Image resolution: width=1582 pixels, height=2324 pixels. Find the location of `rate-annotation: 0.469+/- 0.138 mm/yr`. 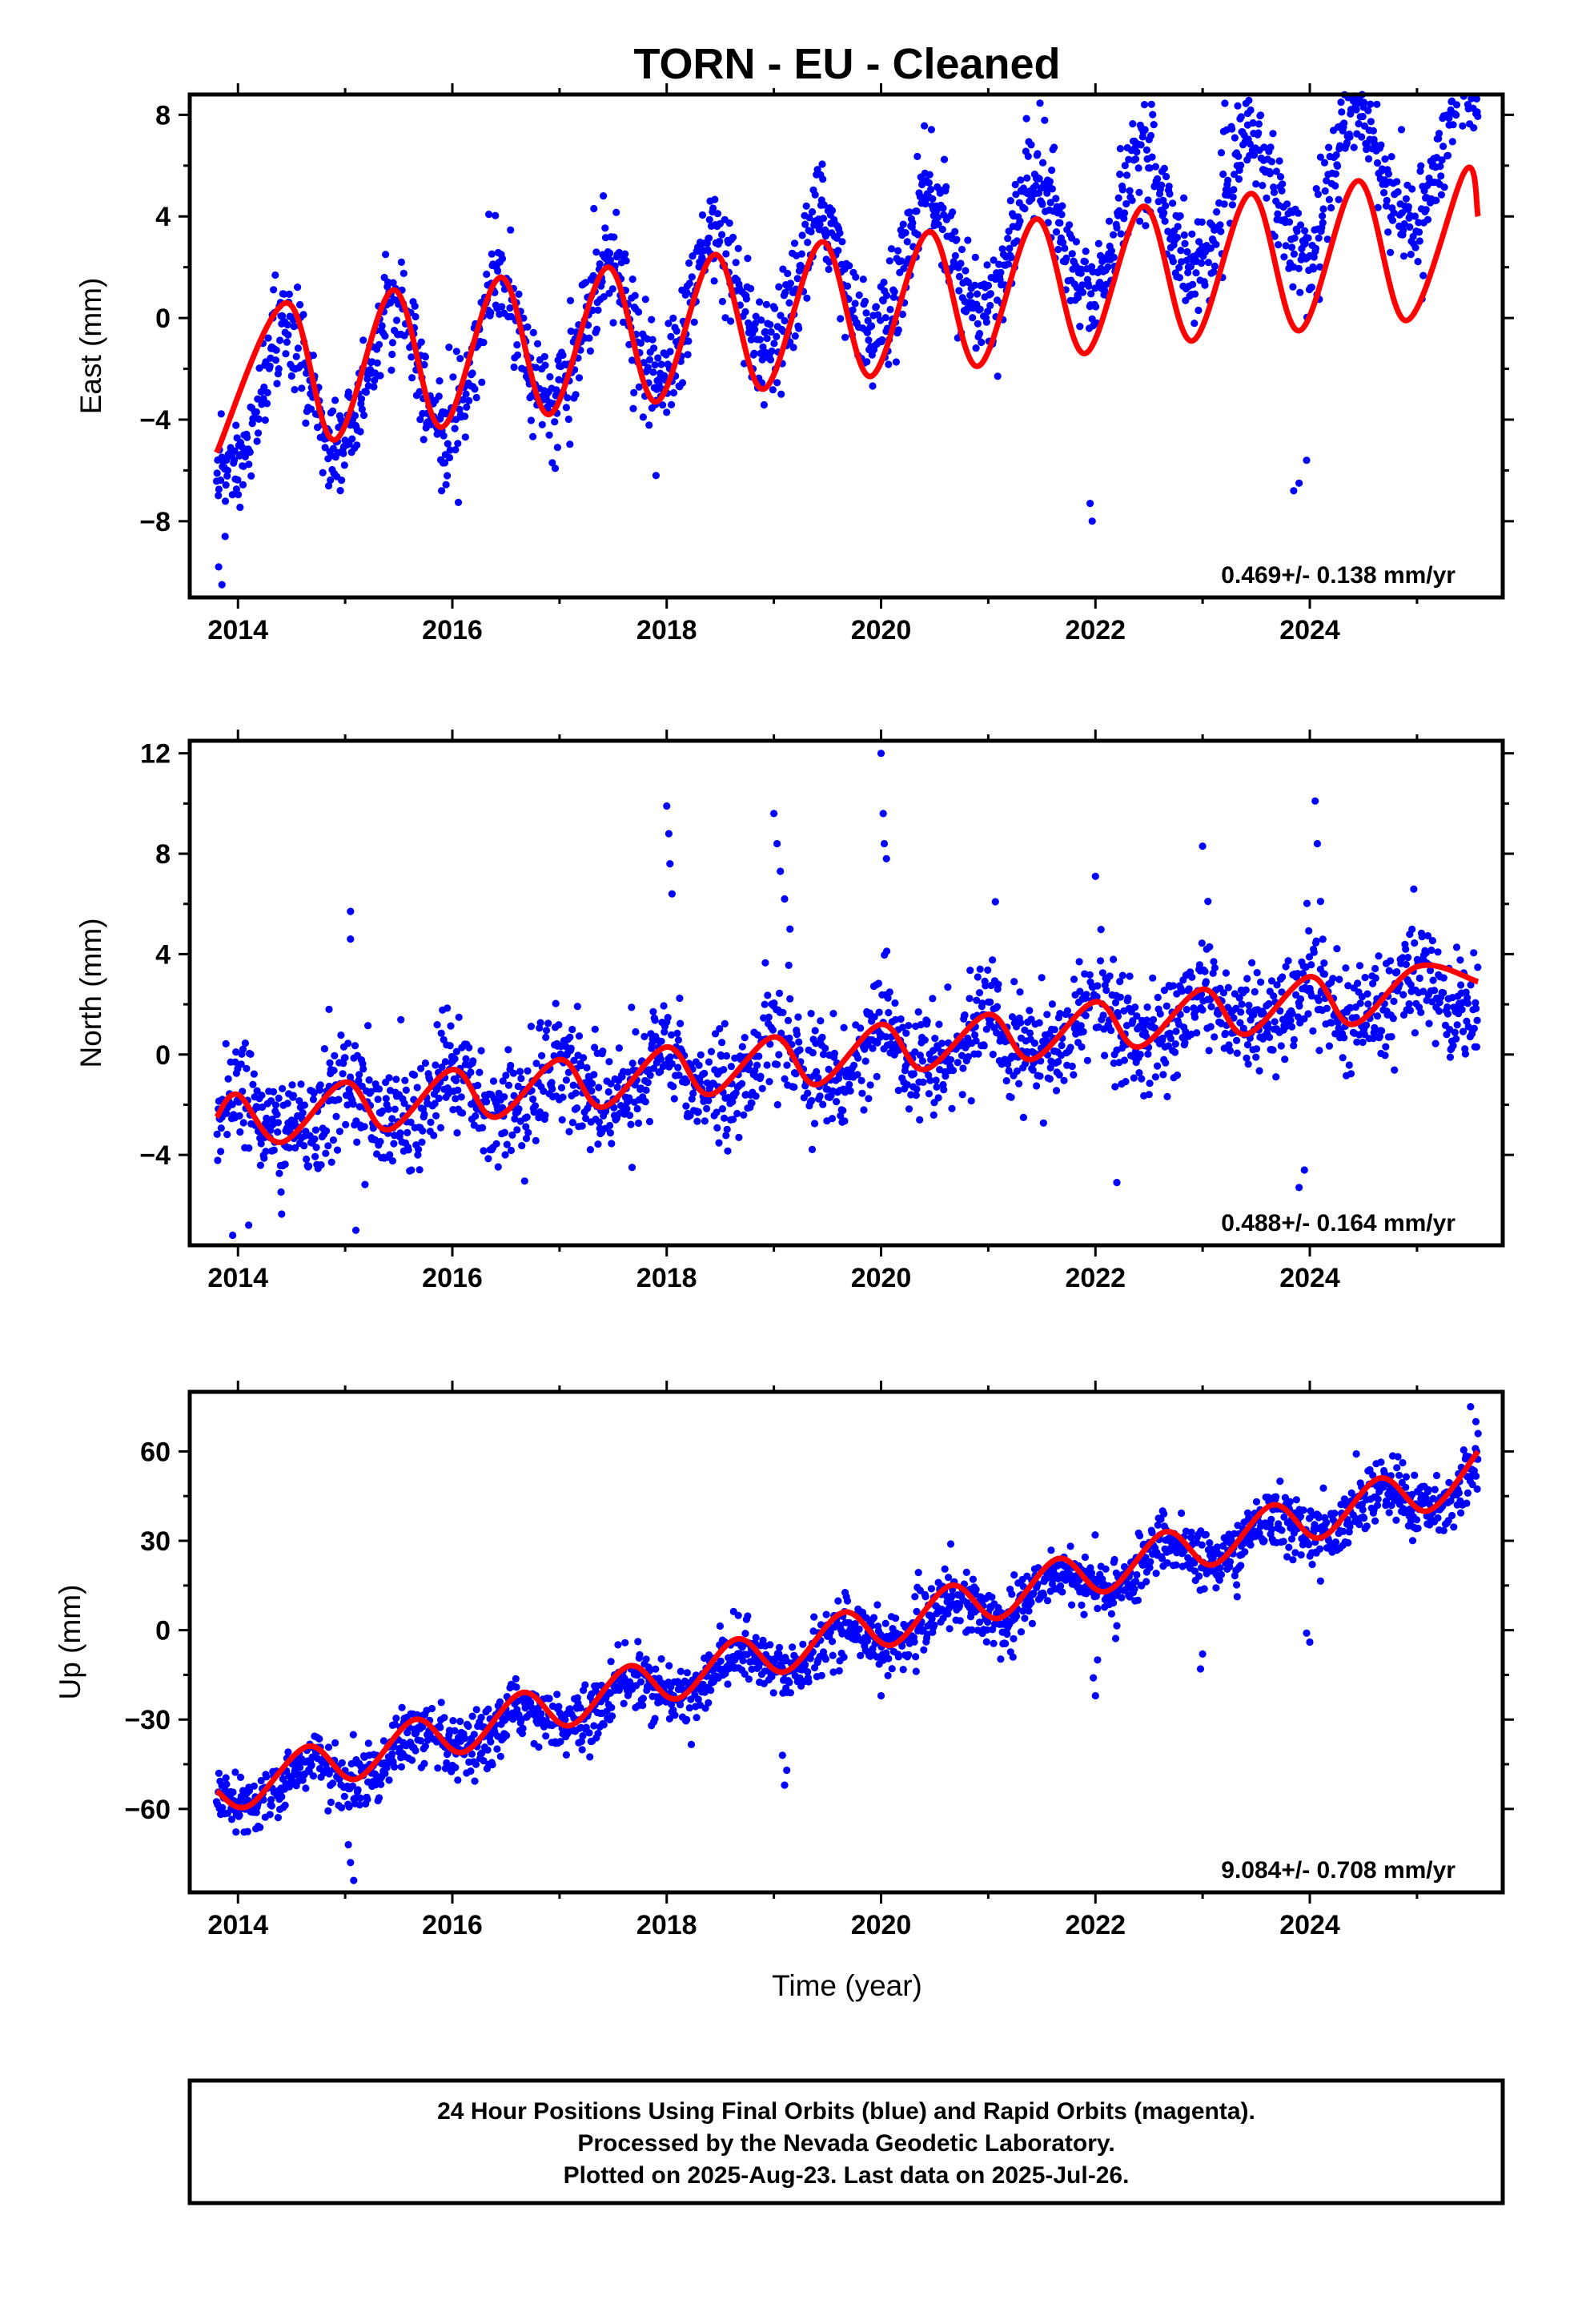

rate-annotation: 0.469+/- 0.138 mm/yr is located at coordinates (1338, 575).